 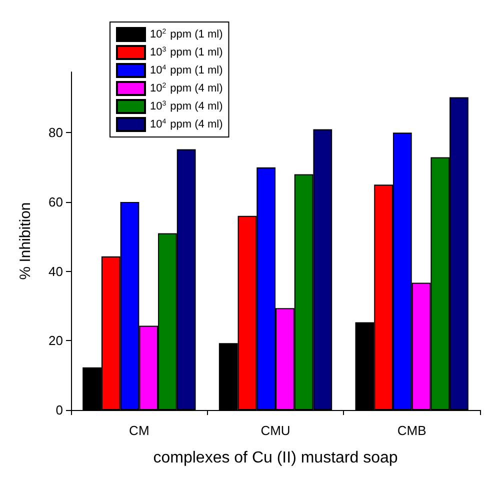 What do you see at coordinates (275, 430) in the screenshot?
I see `x-tick-label: CMU` at bounding box center [275, 430].